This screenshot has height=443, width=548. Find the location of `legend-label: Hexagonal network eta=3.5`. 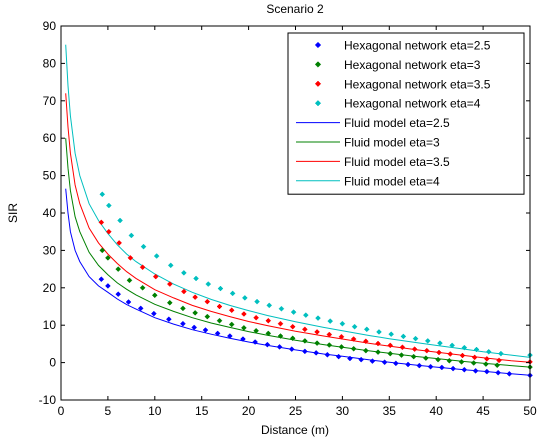

legend-label: Hexagonal network eta=3.5 is located at coordinates (417, 84).